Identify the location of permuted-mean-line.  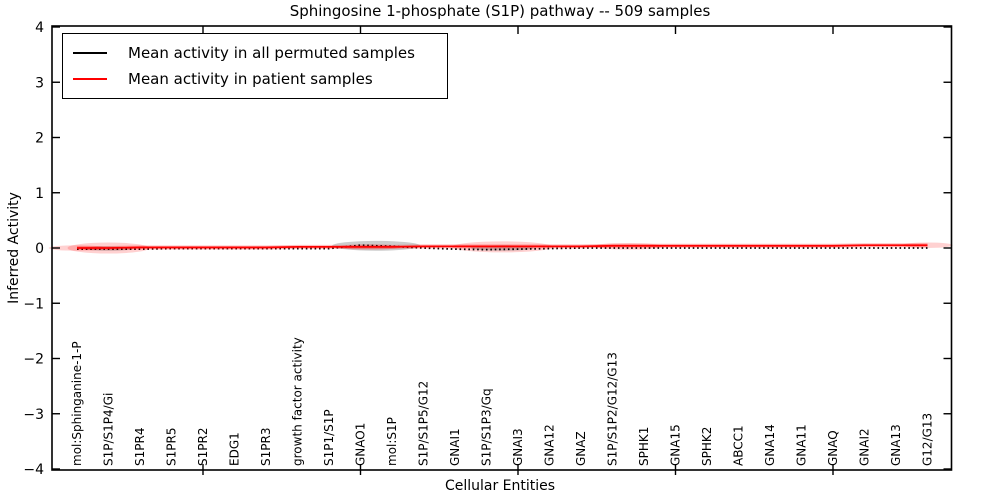
(502, 247).